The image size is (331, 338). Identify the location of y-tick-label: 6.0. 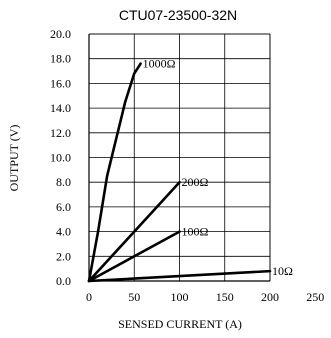
(63, 207).